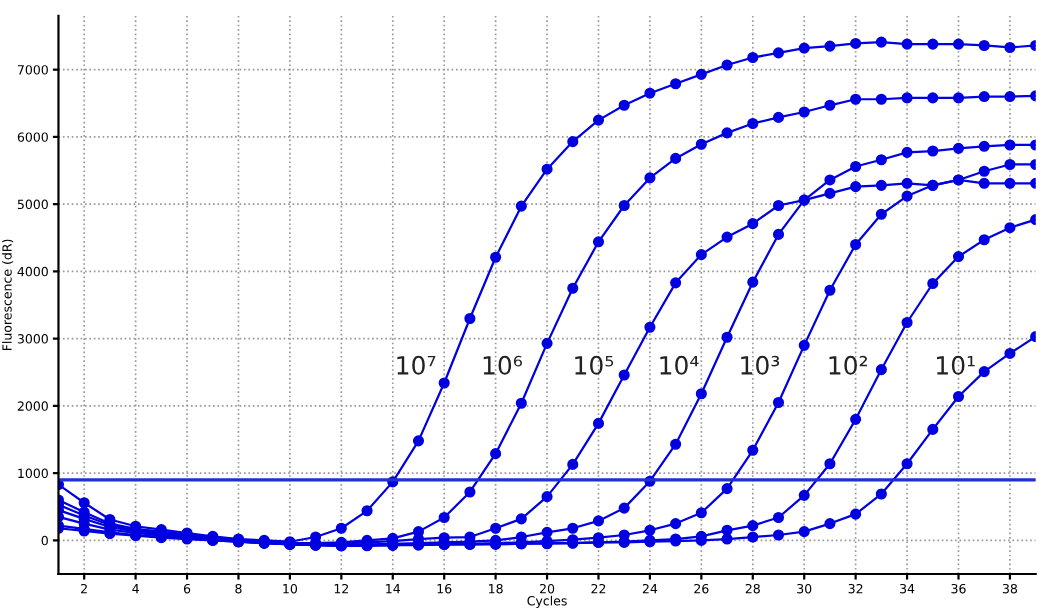 This screenshot has width=1044, height=610. What do you see at coordinates (760, 365) in the screenshot?
I see `series-label: 10³` at bounding box center [760, 365].